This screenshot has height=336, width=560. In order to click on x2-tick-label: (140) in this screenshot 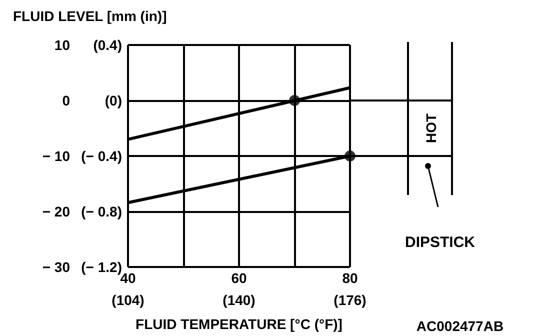, I will do `click(239, 300)`.